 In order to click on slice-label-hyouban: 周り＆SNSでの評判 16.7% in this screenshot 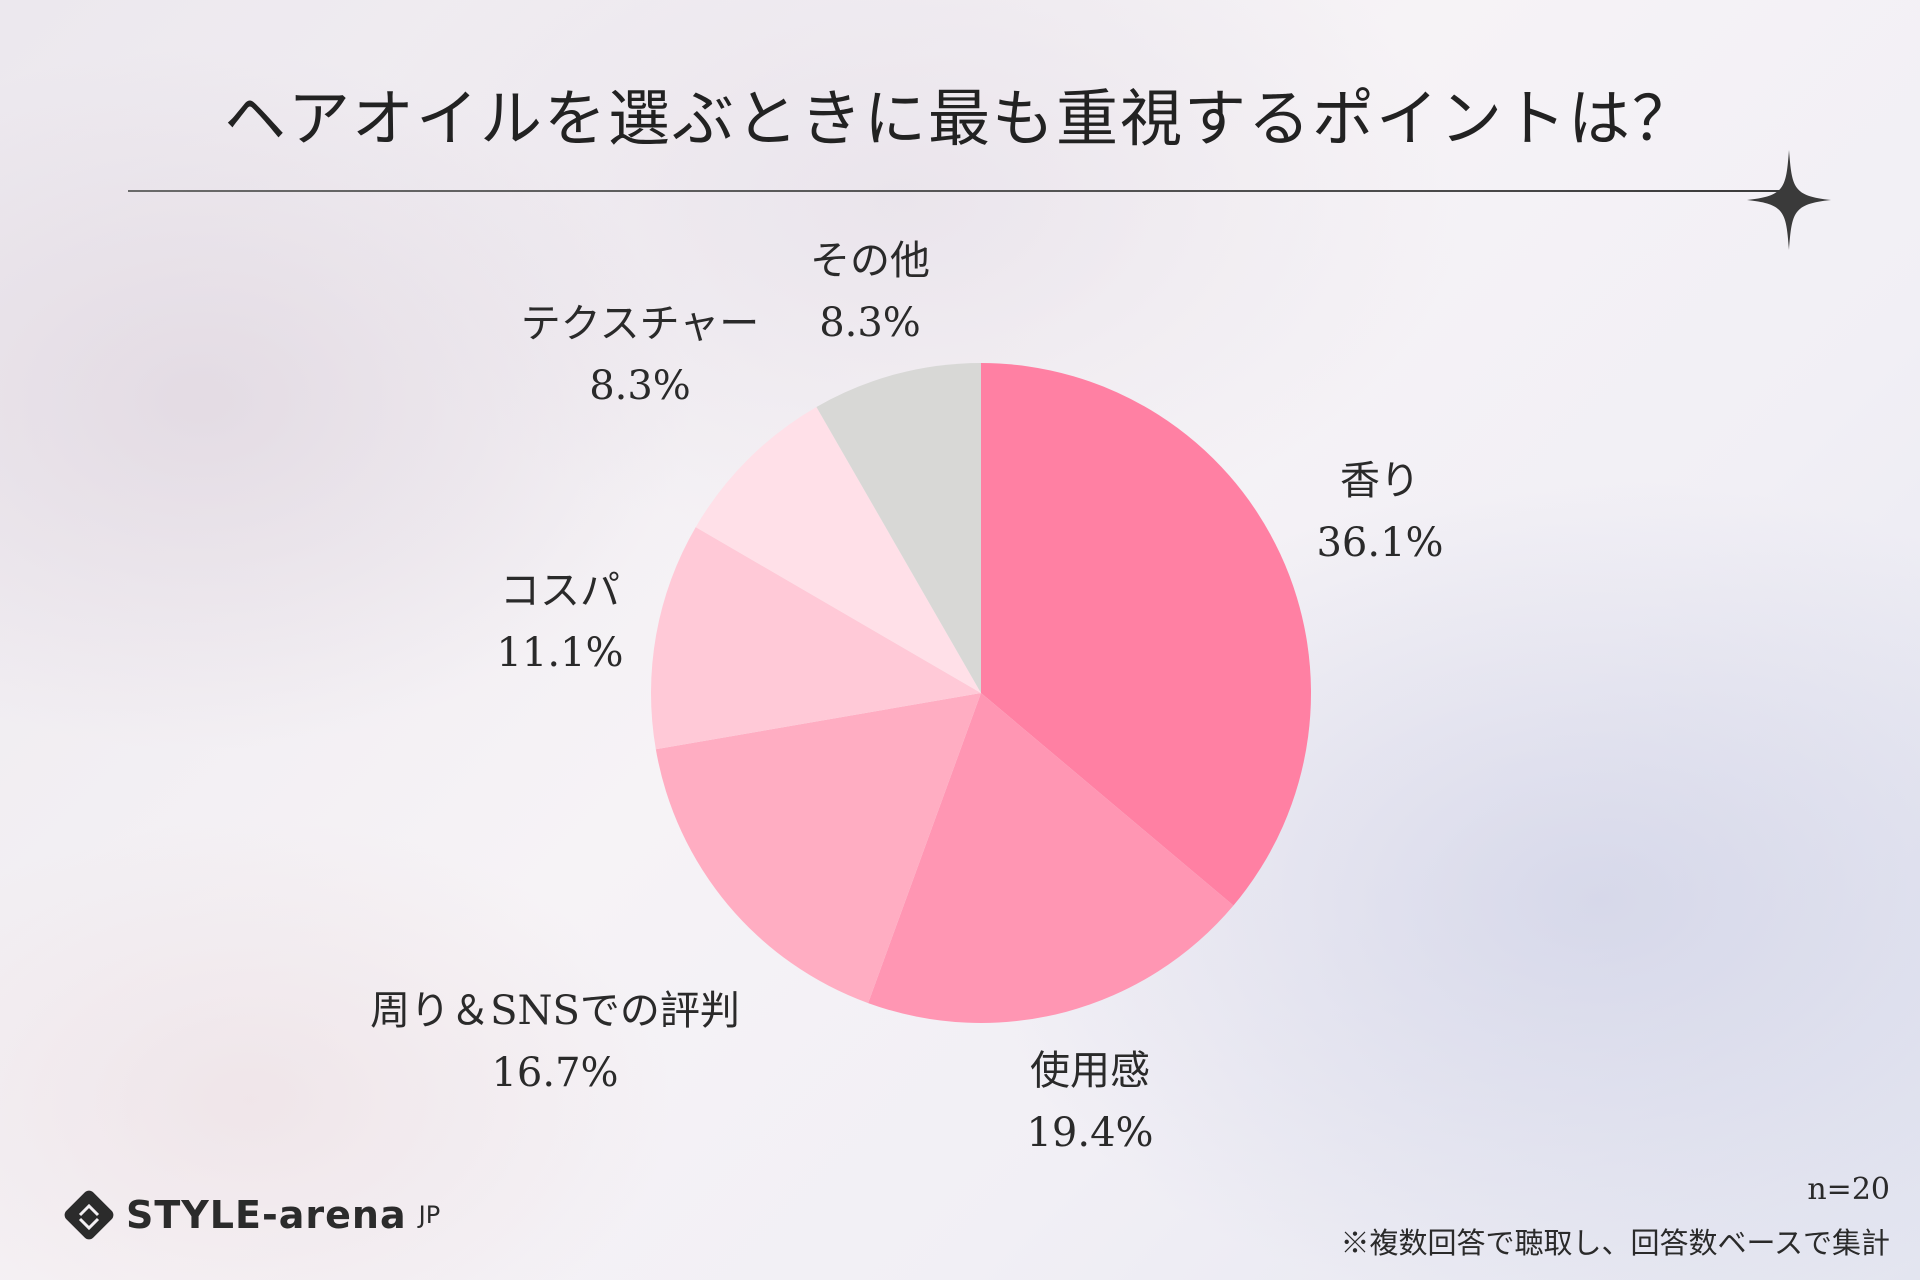, I will do `click(555, 1042)`.